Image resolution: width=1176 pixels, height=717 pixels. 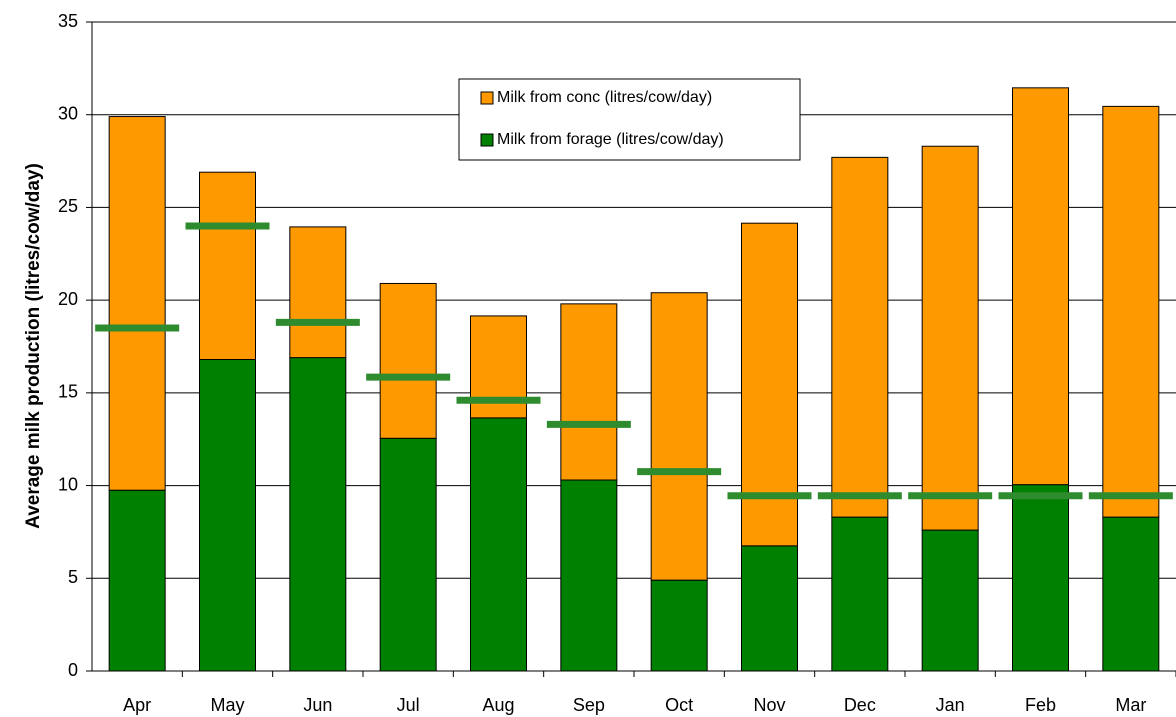 I want to click on y-tick-label: 20, so click(x=68, y=299).